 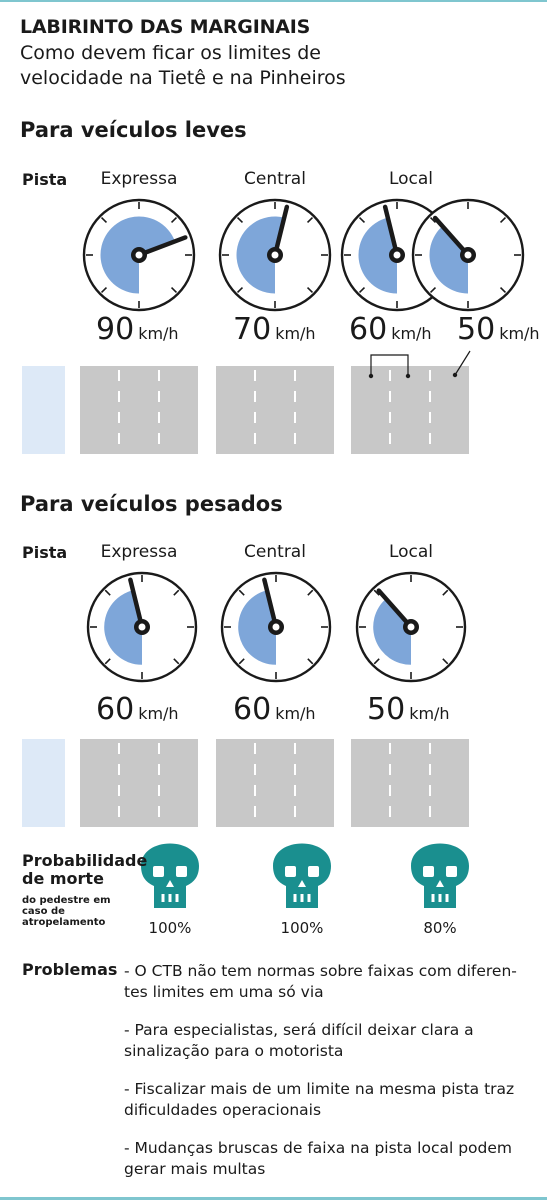 What do you see at coordinates (411, 552) in the screenshot?
I see `heavy-column-local: Local` at bounding box center [411, 552].